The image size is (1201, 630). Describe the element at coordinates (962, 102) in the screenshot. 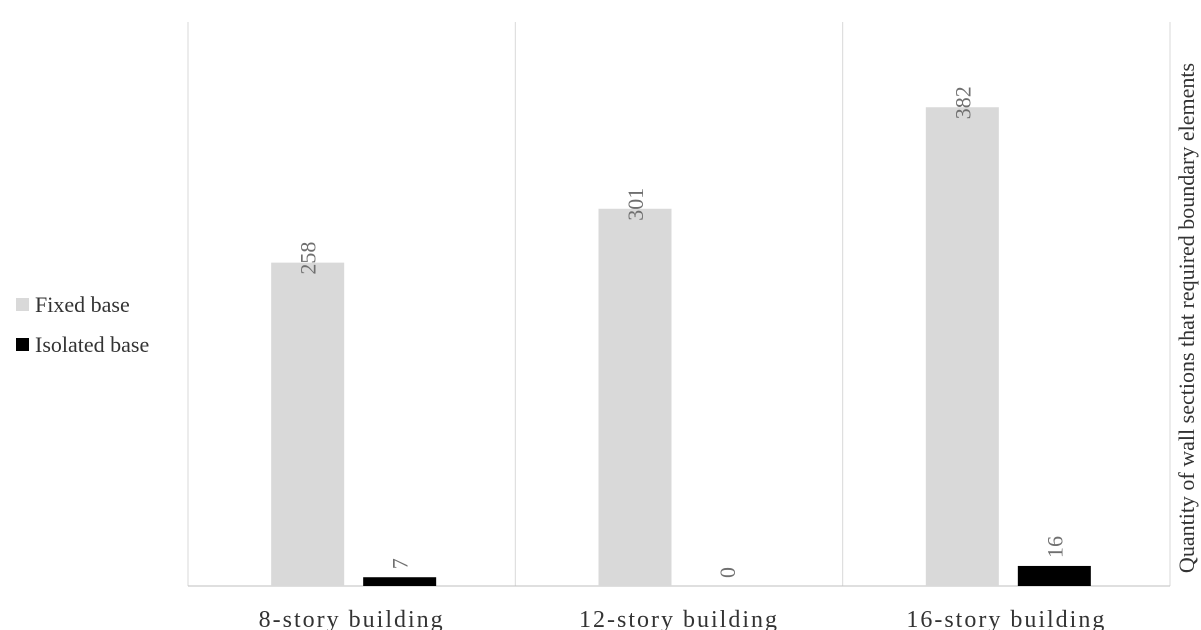

I see `data-label: 382` at that location.